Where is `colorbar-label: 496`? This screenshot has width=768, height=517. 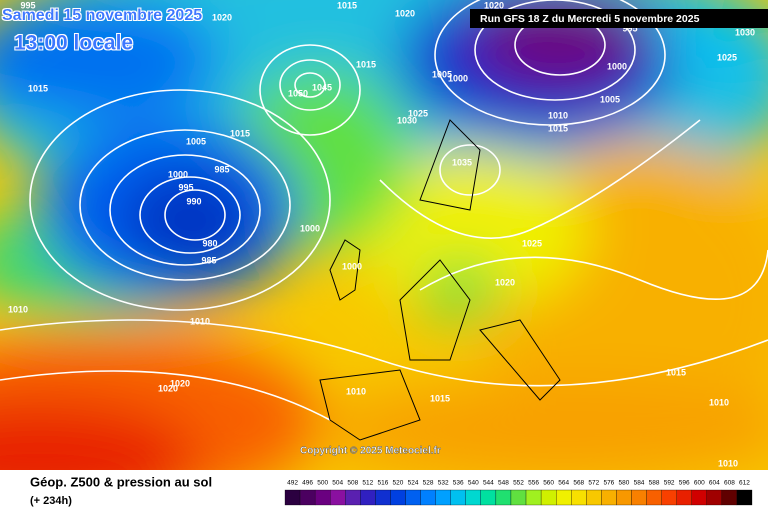
colorbar-label: 496 is located at coordinates (307, 483).